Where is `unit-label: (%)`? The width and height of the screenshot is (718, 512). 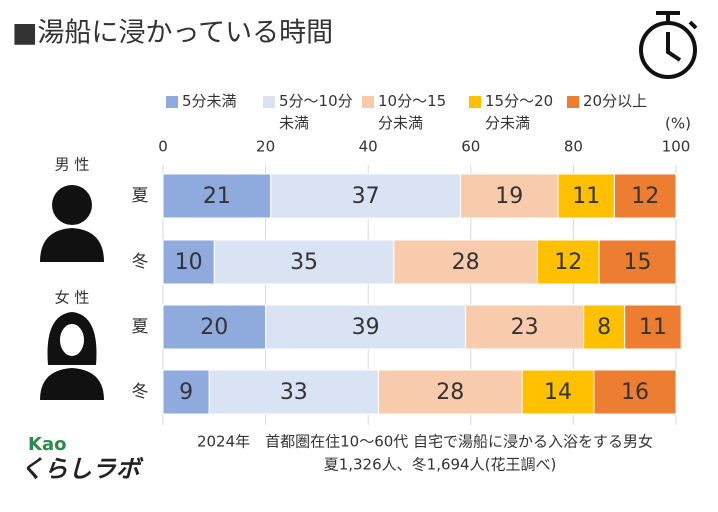 unit-label: (%) is located at coordinates (678, 124).